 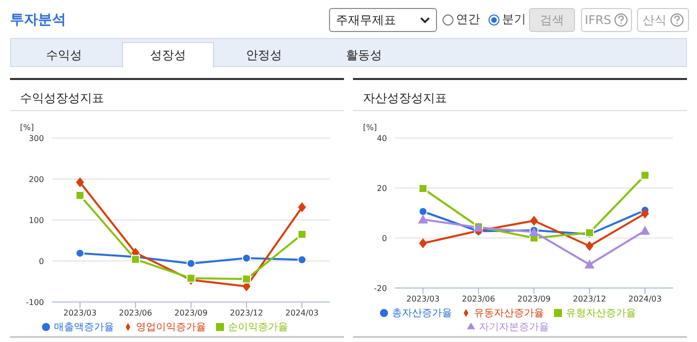 I want to click on text: 주재무제표, so click(x=366, y=20).